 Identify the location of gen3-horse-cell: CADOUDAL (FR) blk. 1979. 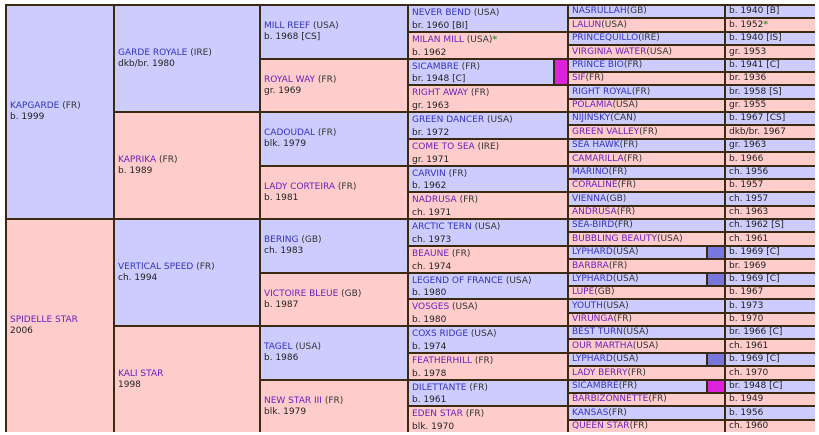
(334, 139).